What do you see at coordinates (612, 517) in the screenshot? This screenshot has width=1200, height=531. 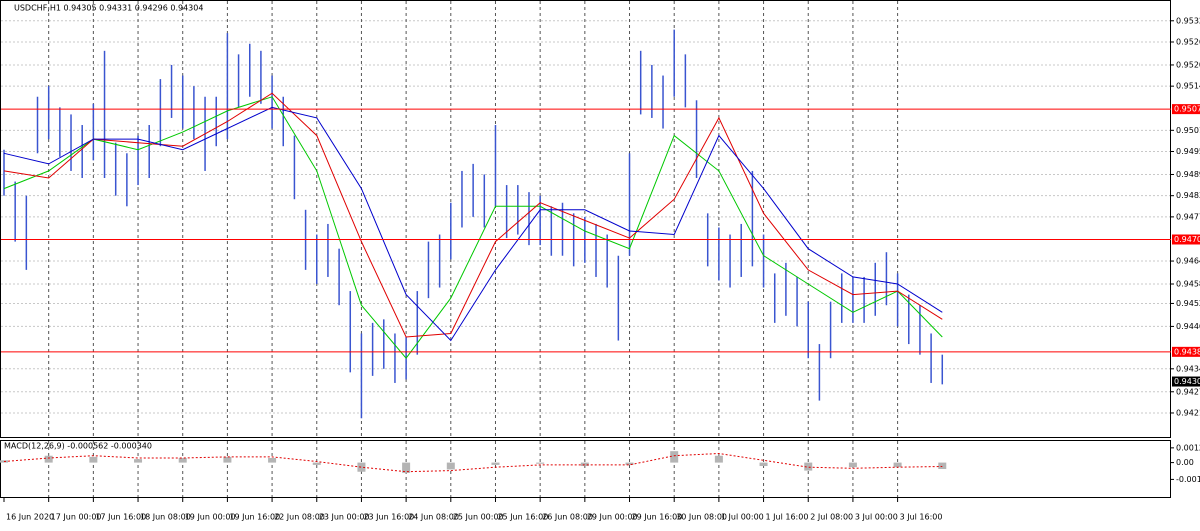 I see `x-tick-label: 29 Jun 00:00` at bounding box center [612, 517].